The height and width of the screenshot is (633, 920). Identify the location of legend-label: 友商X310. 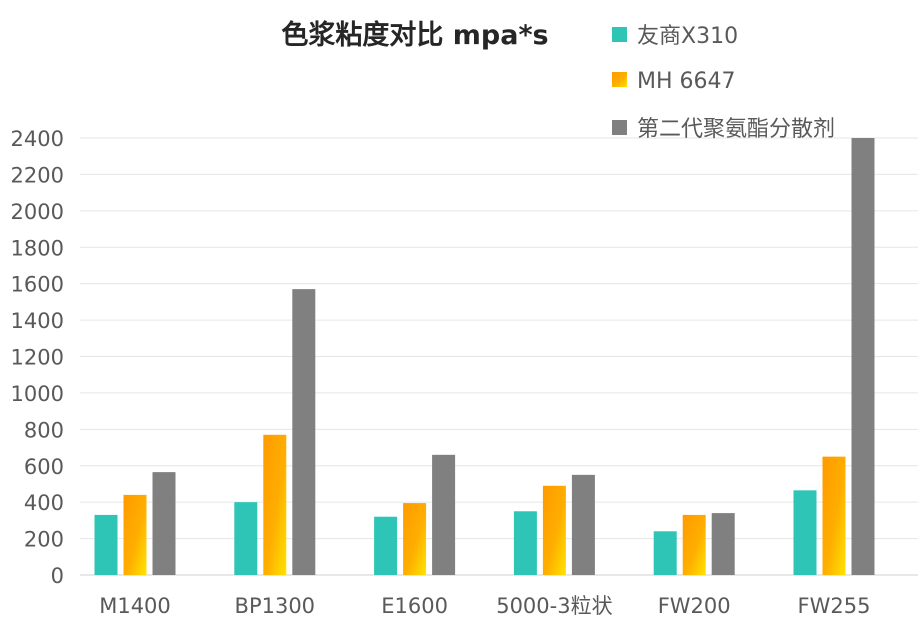
(687, 36).